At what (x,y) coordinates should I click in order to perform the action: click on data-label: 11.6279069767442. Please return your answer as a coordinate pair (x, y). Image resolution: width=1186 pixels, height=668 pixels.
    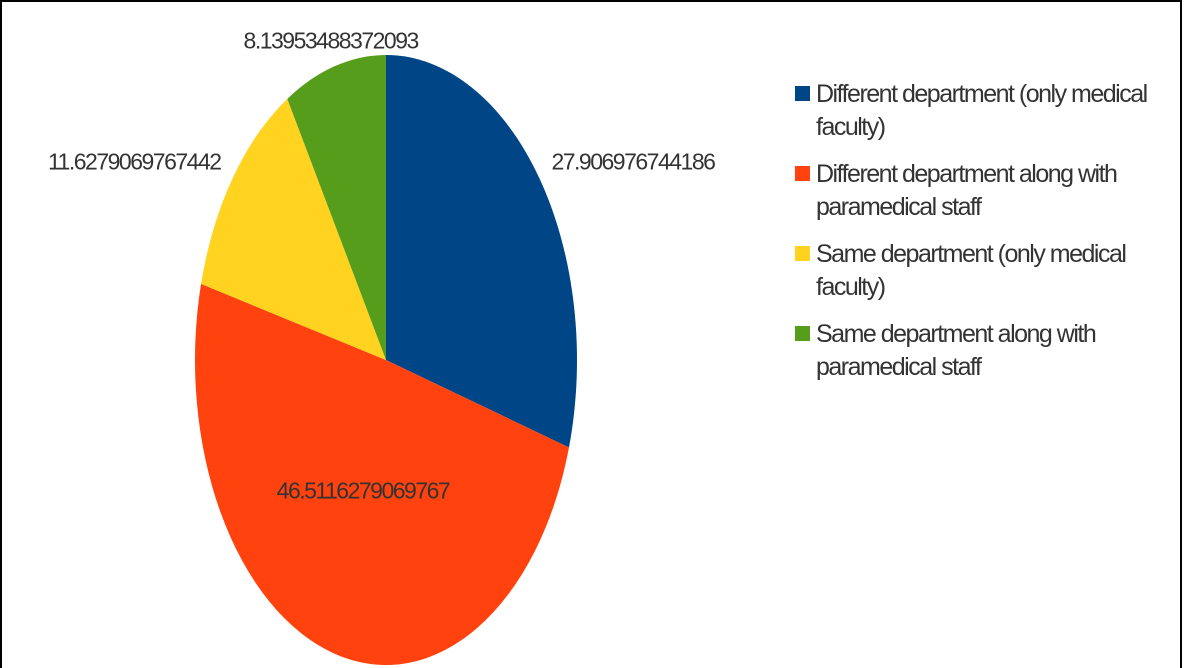
    Looking at the image, I should click on (134, 161).